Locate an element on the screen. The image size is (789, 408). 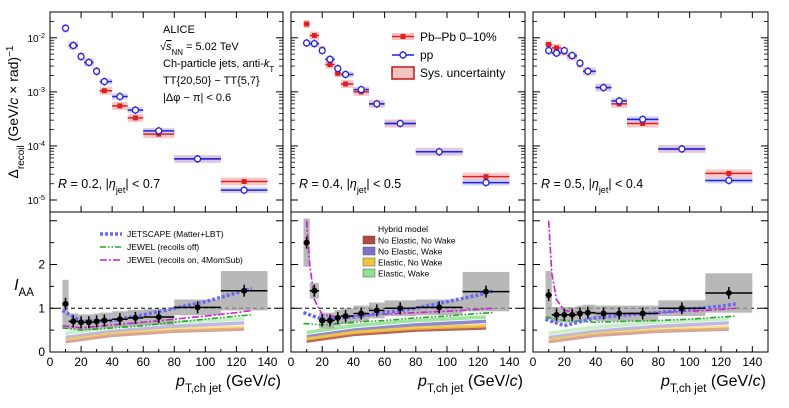
annotation-jets-part: k is located at coordinates (267, 64).